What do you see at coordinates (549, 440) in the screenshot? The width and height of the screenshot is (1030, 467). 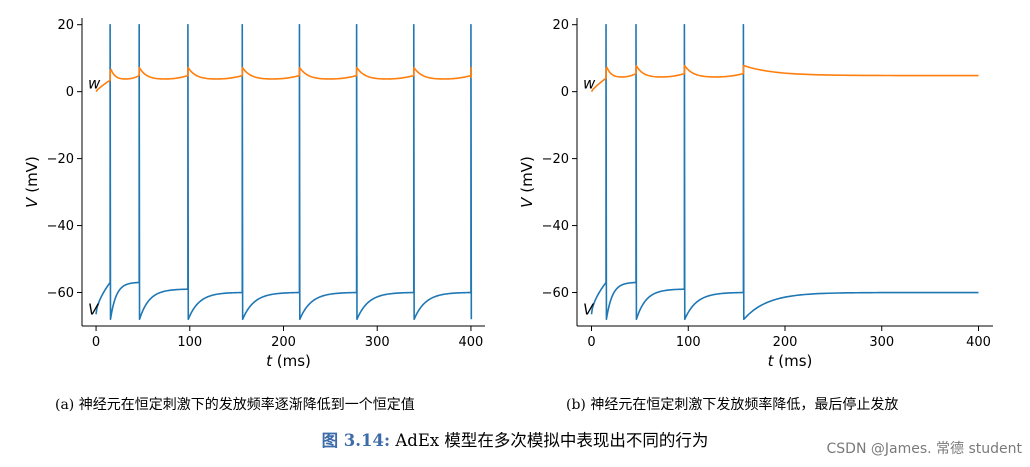 I see `figure-caption-text: AdEx 模型在多次模拟中表现出不同的行为` at bounding box center [549, 440].